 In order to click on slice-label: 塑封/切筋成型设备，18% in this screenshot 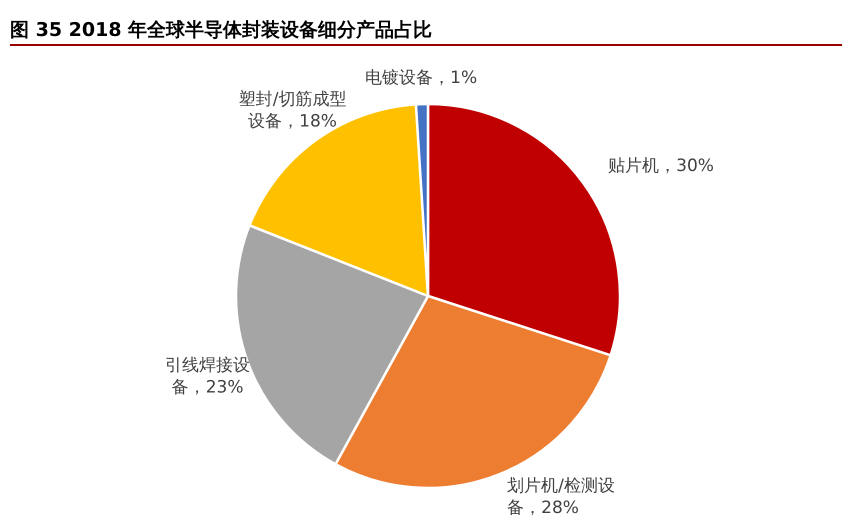, I will do `click(292, 111)`.